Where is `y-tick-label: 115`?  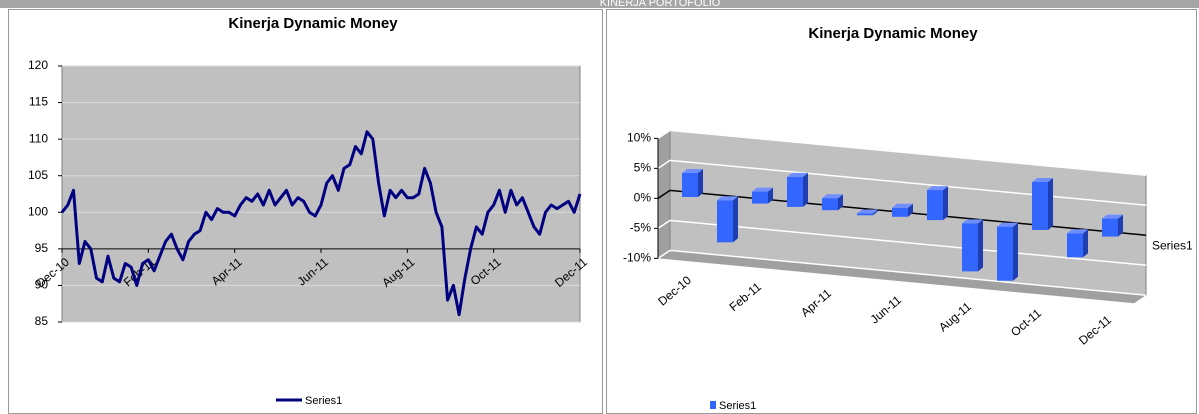 y-tick-label: 115 is located at coordinates (38, 102).